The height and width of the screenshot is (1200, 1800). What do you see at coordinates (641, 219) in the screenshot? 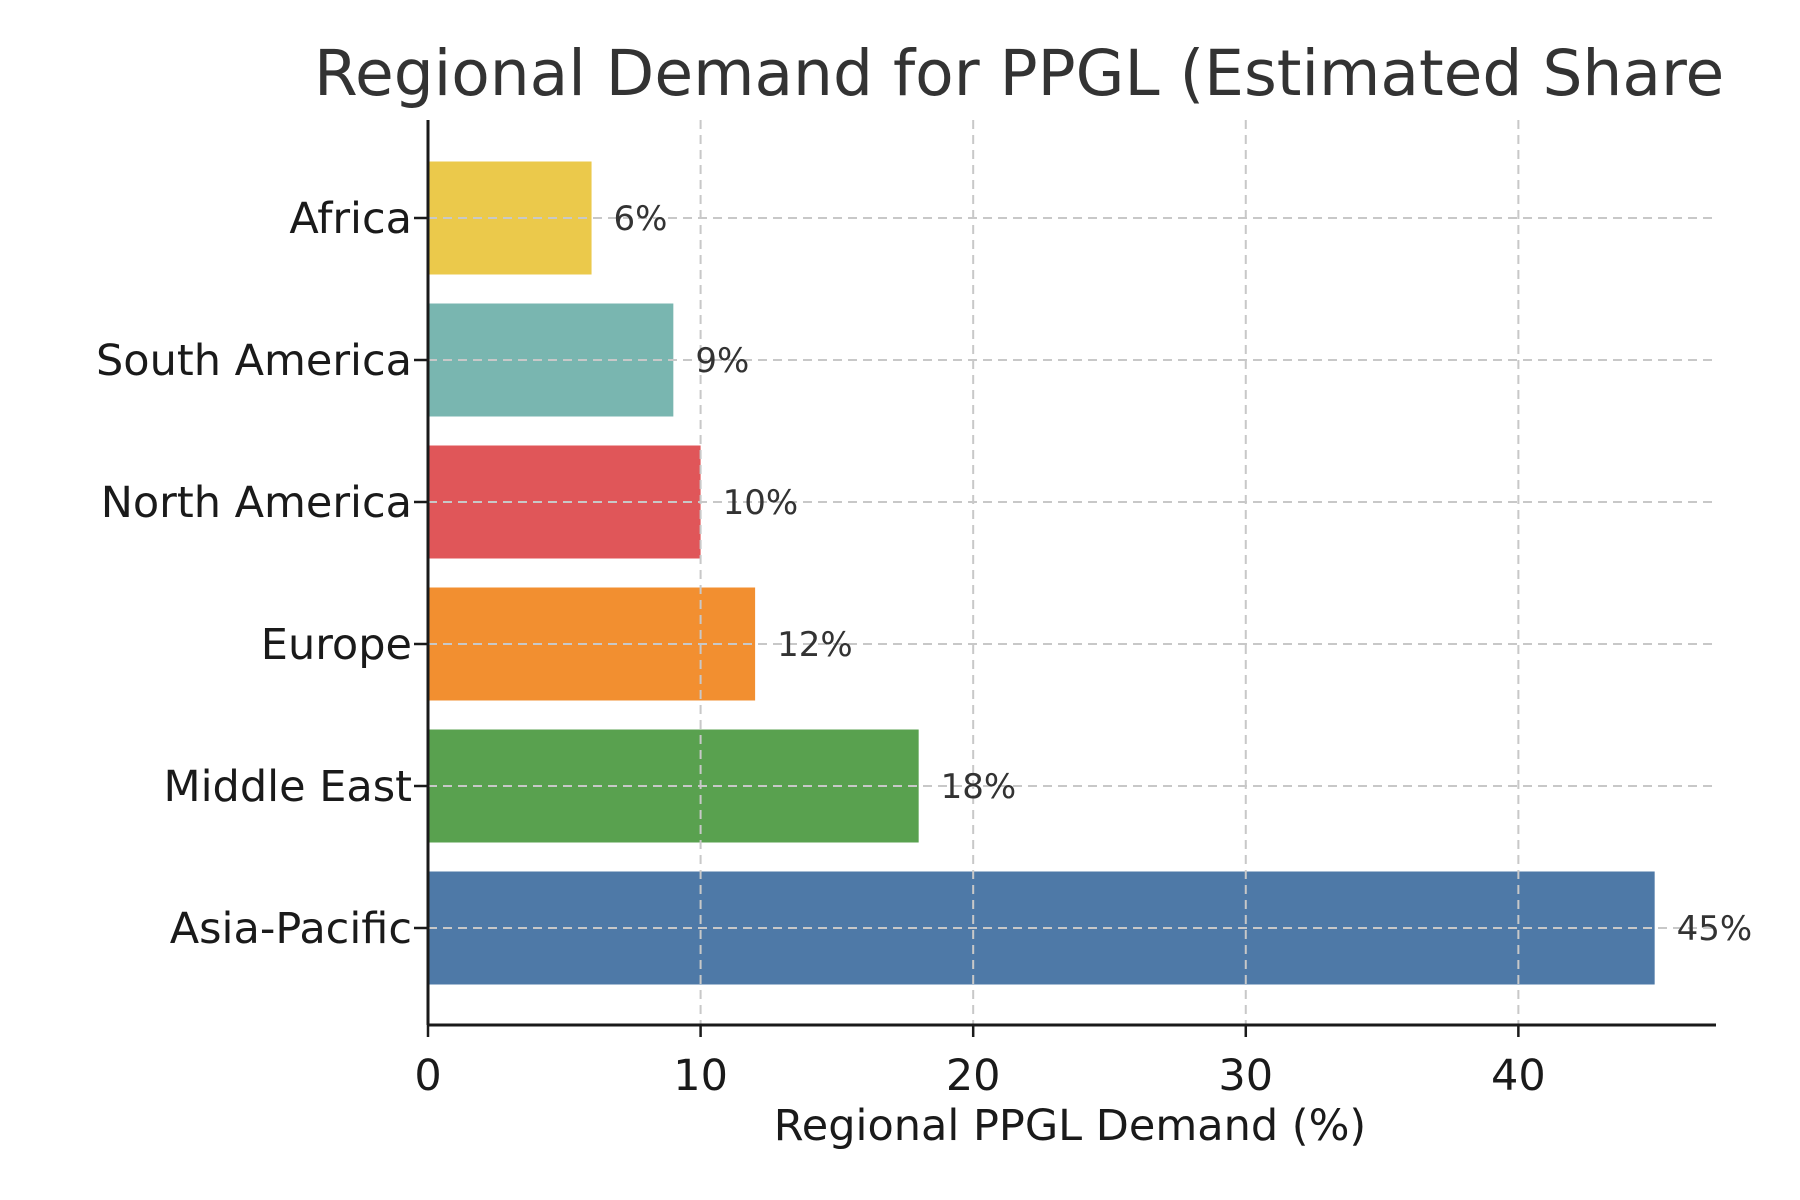
I see `value-label: 6%` at bounding box center [641, 219].